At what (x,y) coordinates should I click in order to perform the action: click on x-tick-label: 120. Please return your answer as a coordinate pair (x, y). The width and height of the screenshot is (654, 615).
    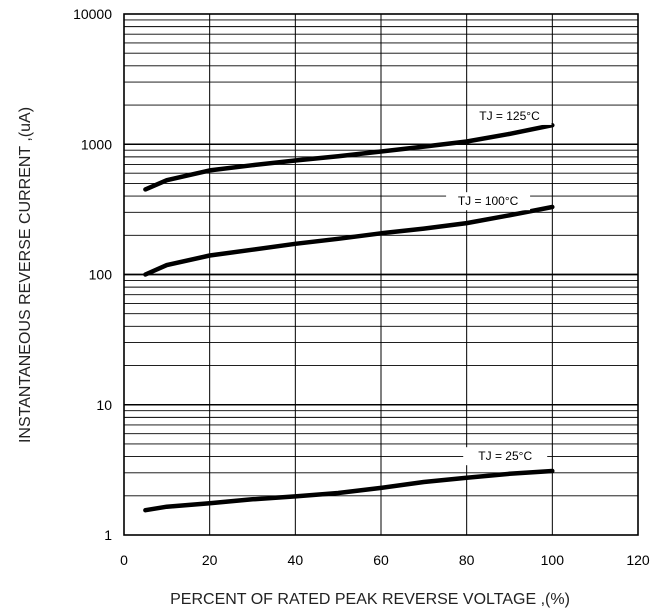
    Looking at the image, I should click on (638, 560).